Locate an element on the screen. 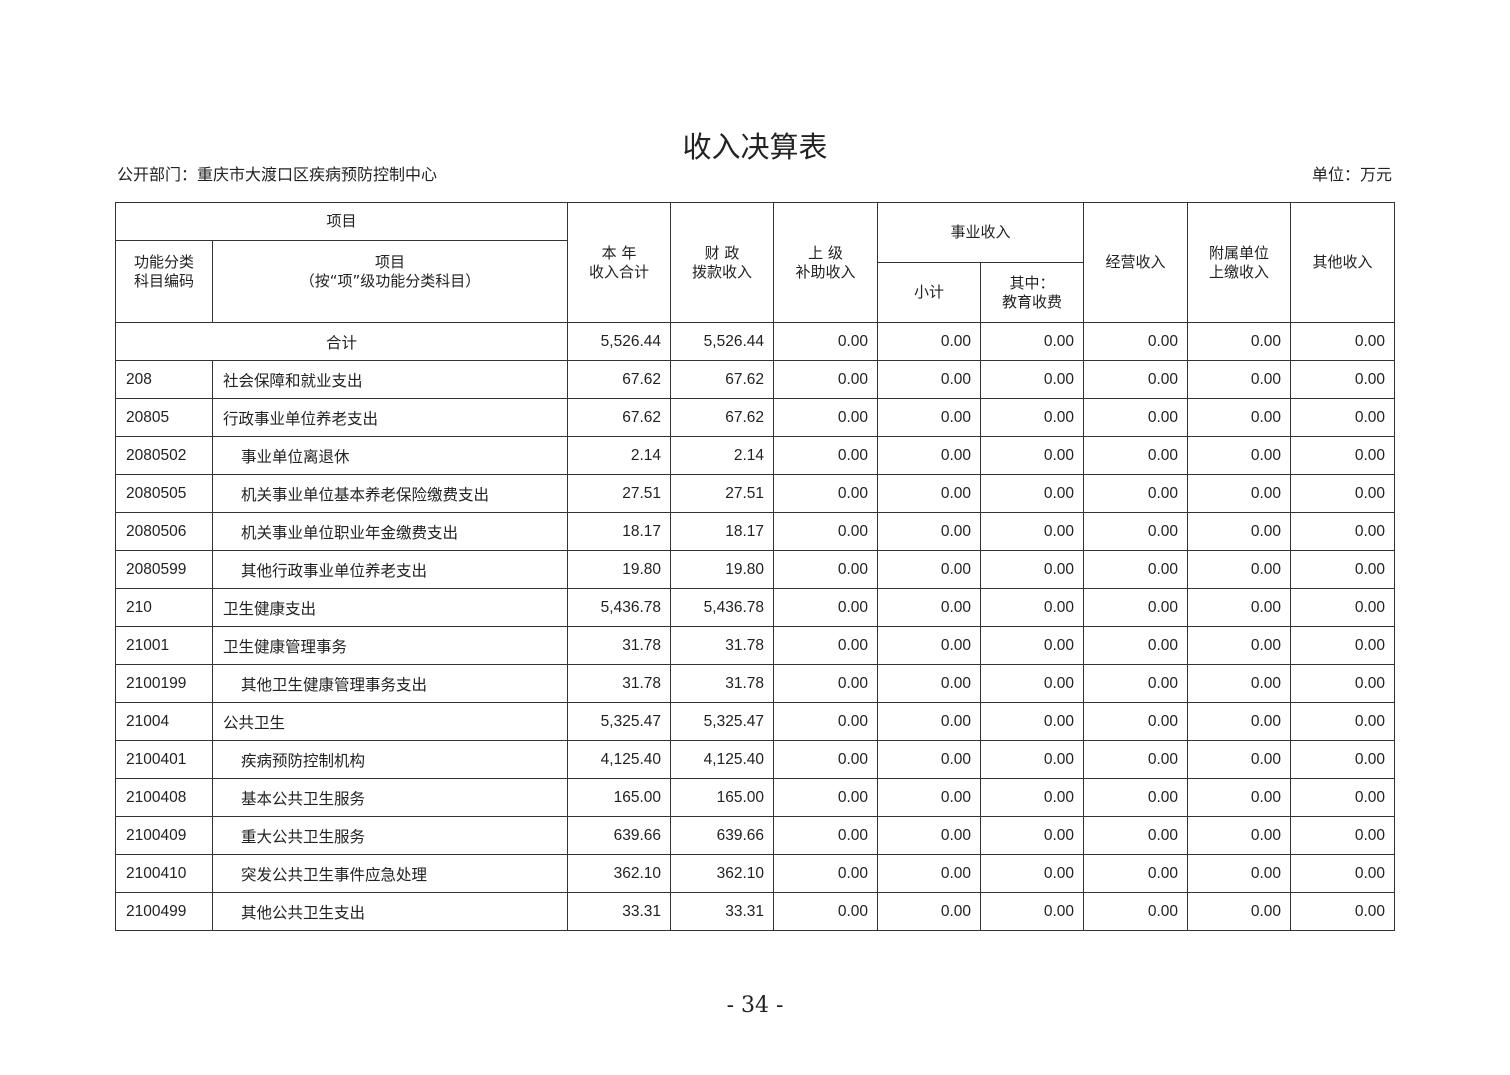  header-total: 本 年 收入合计 is located at coordinates (619, 262).